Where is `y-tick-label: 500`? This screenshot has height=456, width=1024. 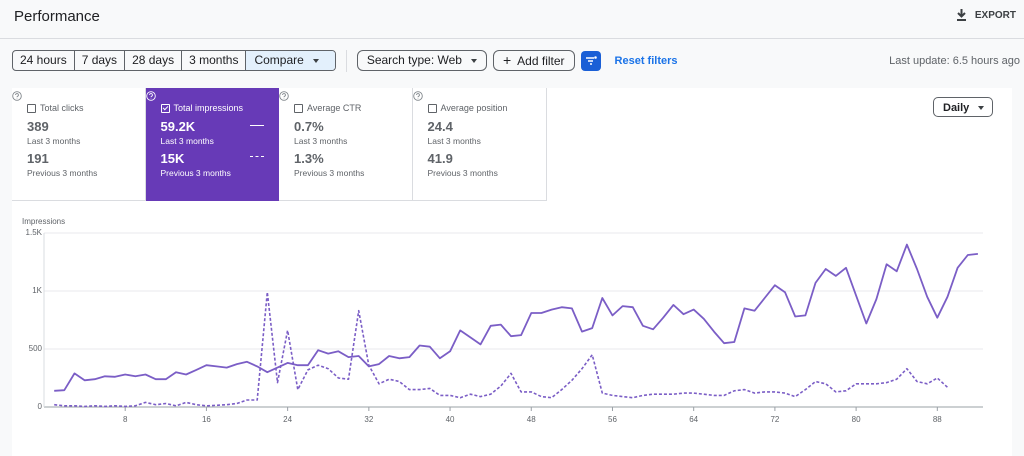 y-tick-label: 500 is located at coordinates (36, 348).